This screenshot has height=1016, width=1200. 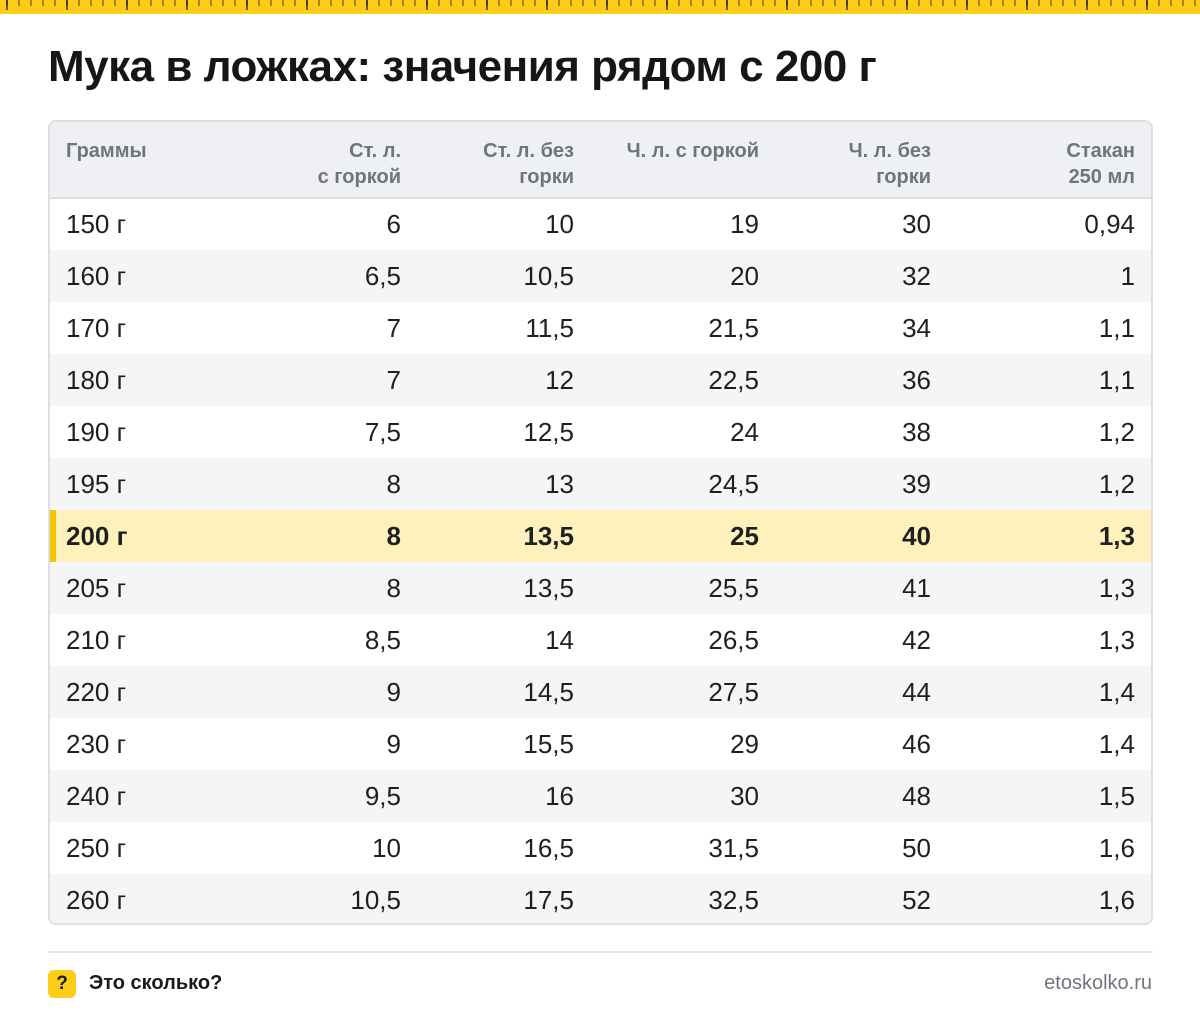 What do you see at coordinates (549, 327) in the screenshot?
I see `value-cell: 11,5` at bounding box center [549, 327].